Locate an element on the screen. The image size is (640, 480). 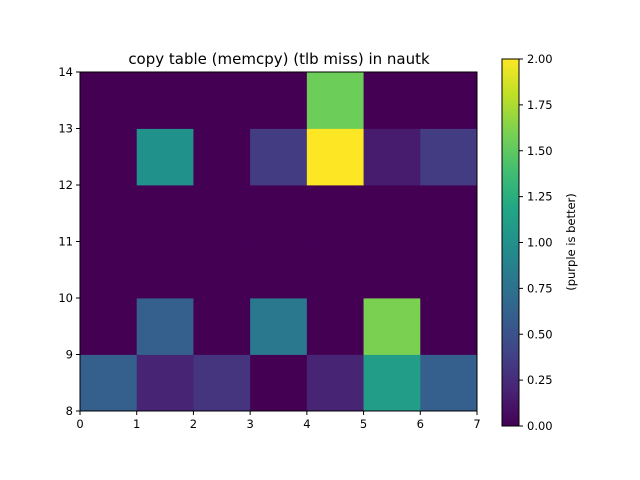
y-tick-label: 10 is located at coordinates (65, 298).